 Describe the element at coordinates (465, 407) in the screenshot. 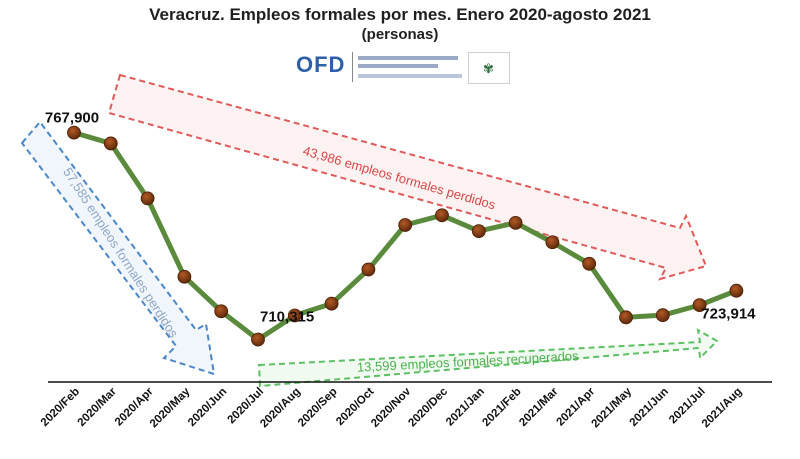

I see `x-tick-label: 2021/Jan` at that location.